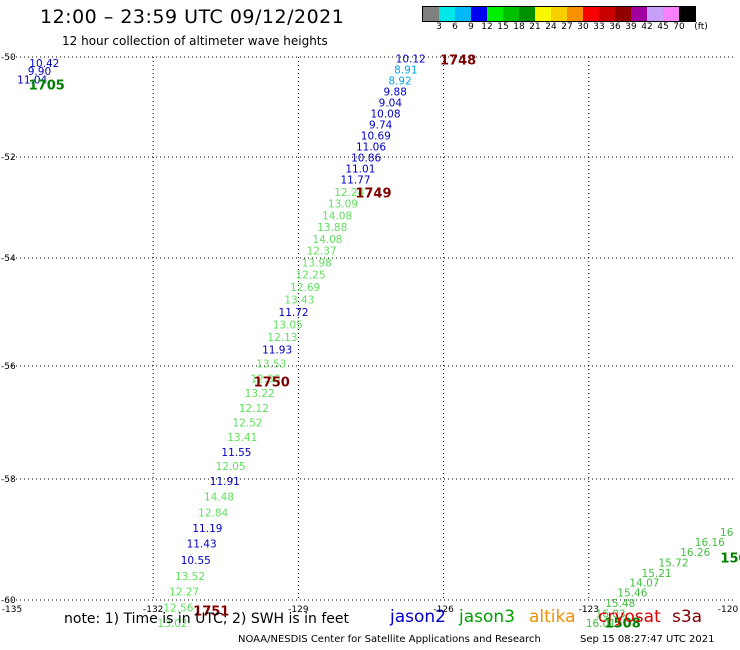 This screenshot has width=740, height=650. I want to click on swh-value: 11.43, so click(202, 545).